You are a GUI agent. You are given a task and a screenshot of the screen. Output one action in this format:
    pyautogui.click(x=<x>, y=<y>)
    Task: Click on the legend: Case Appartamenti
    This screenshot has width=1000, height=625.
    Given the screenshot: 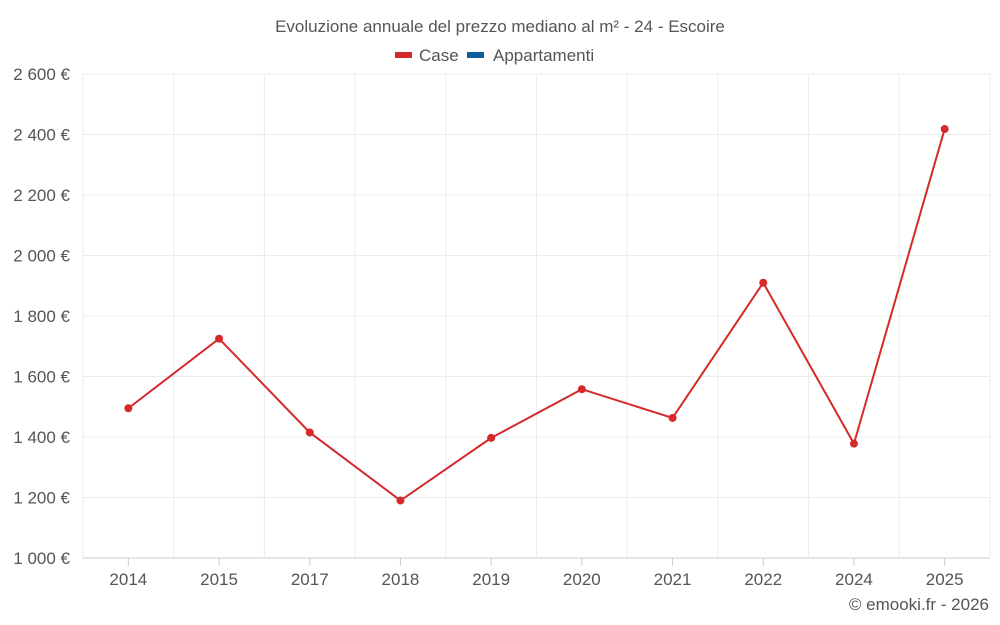 What is the action you would take?
    pyautogui.click(x=494, y=55)
    